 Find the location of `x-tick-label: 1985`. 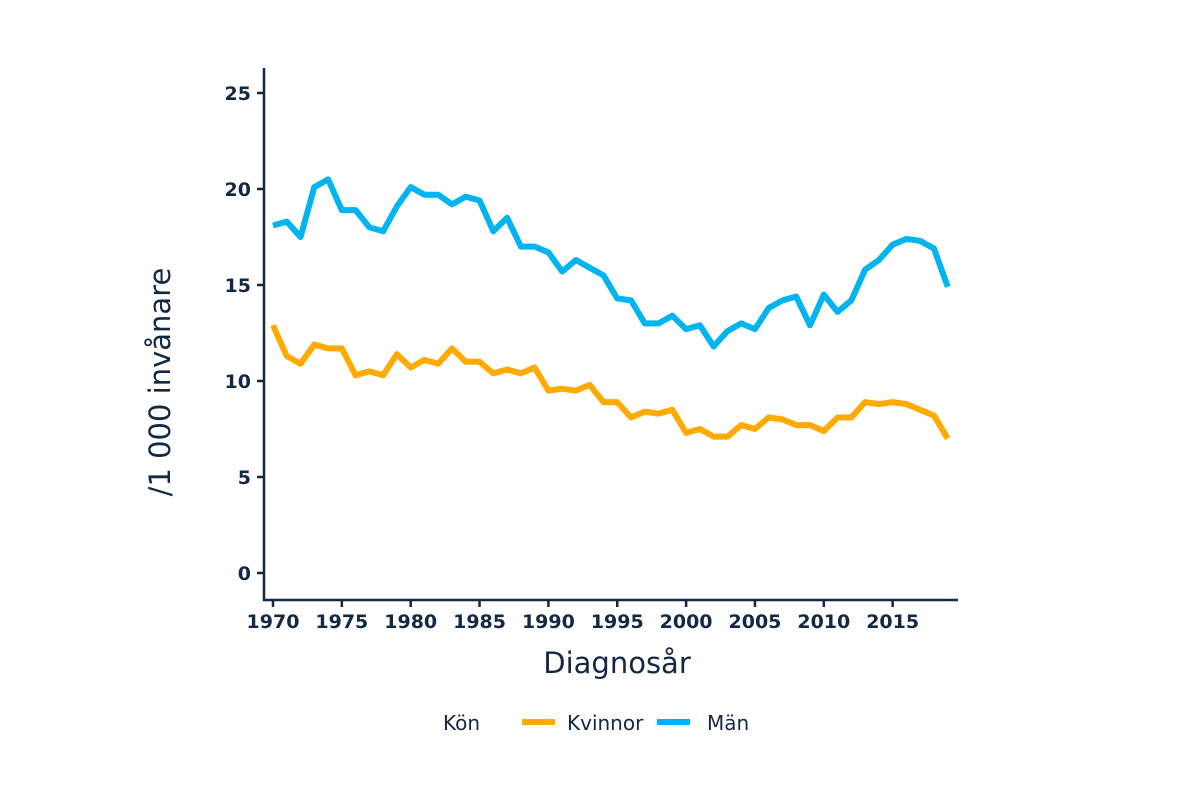

x-tick-label: 1985 is located at coordinates (479, 622).